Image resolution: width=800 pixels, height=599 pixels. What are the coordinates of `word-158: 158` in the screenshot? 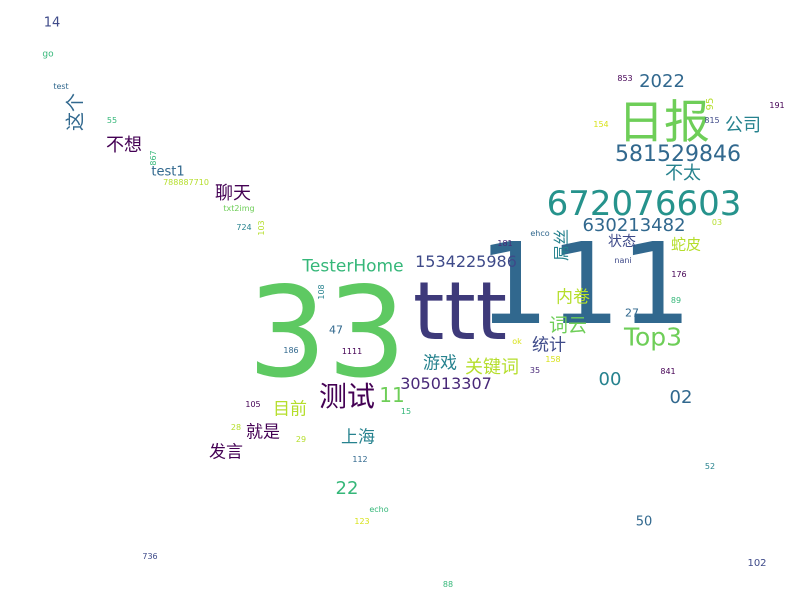 It's located at (553, 359).